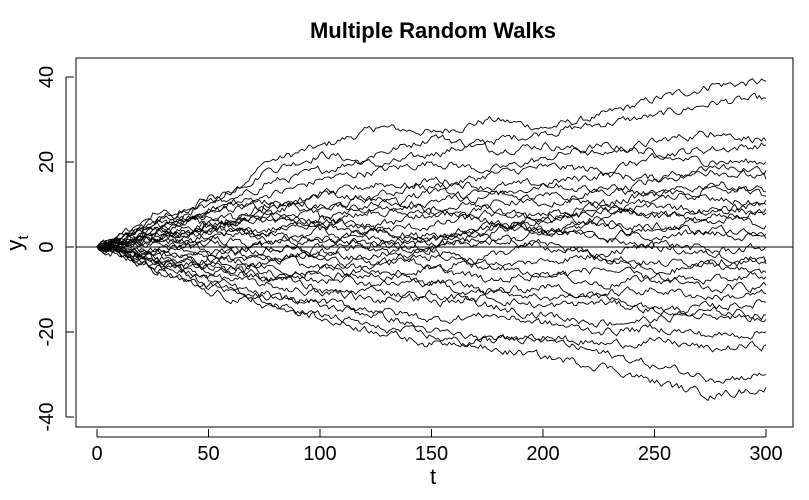  Describe the element at coordinates (47, 77) in the screenshot. I see `y-tick-label: 40` at that location.